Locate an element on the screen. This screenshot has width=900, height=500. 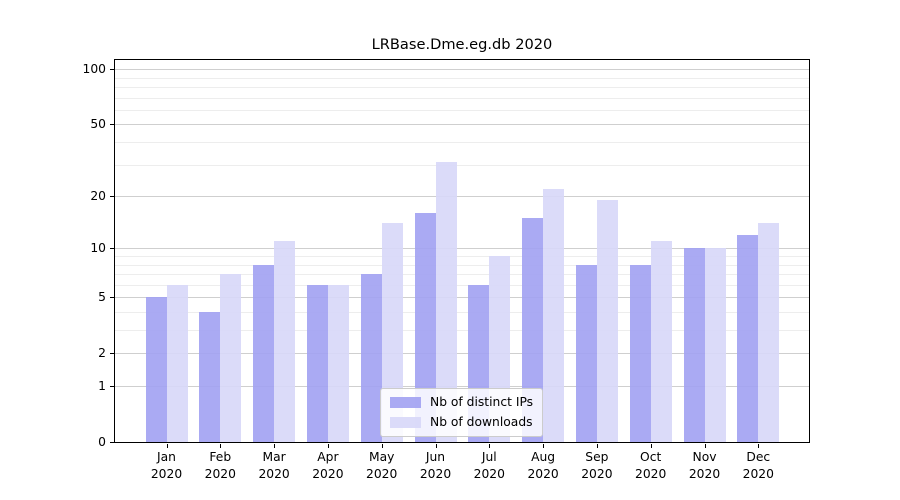
x-tick-year-feb: 2020 is located at coordinates (220, 473).